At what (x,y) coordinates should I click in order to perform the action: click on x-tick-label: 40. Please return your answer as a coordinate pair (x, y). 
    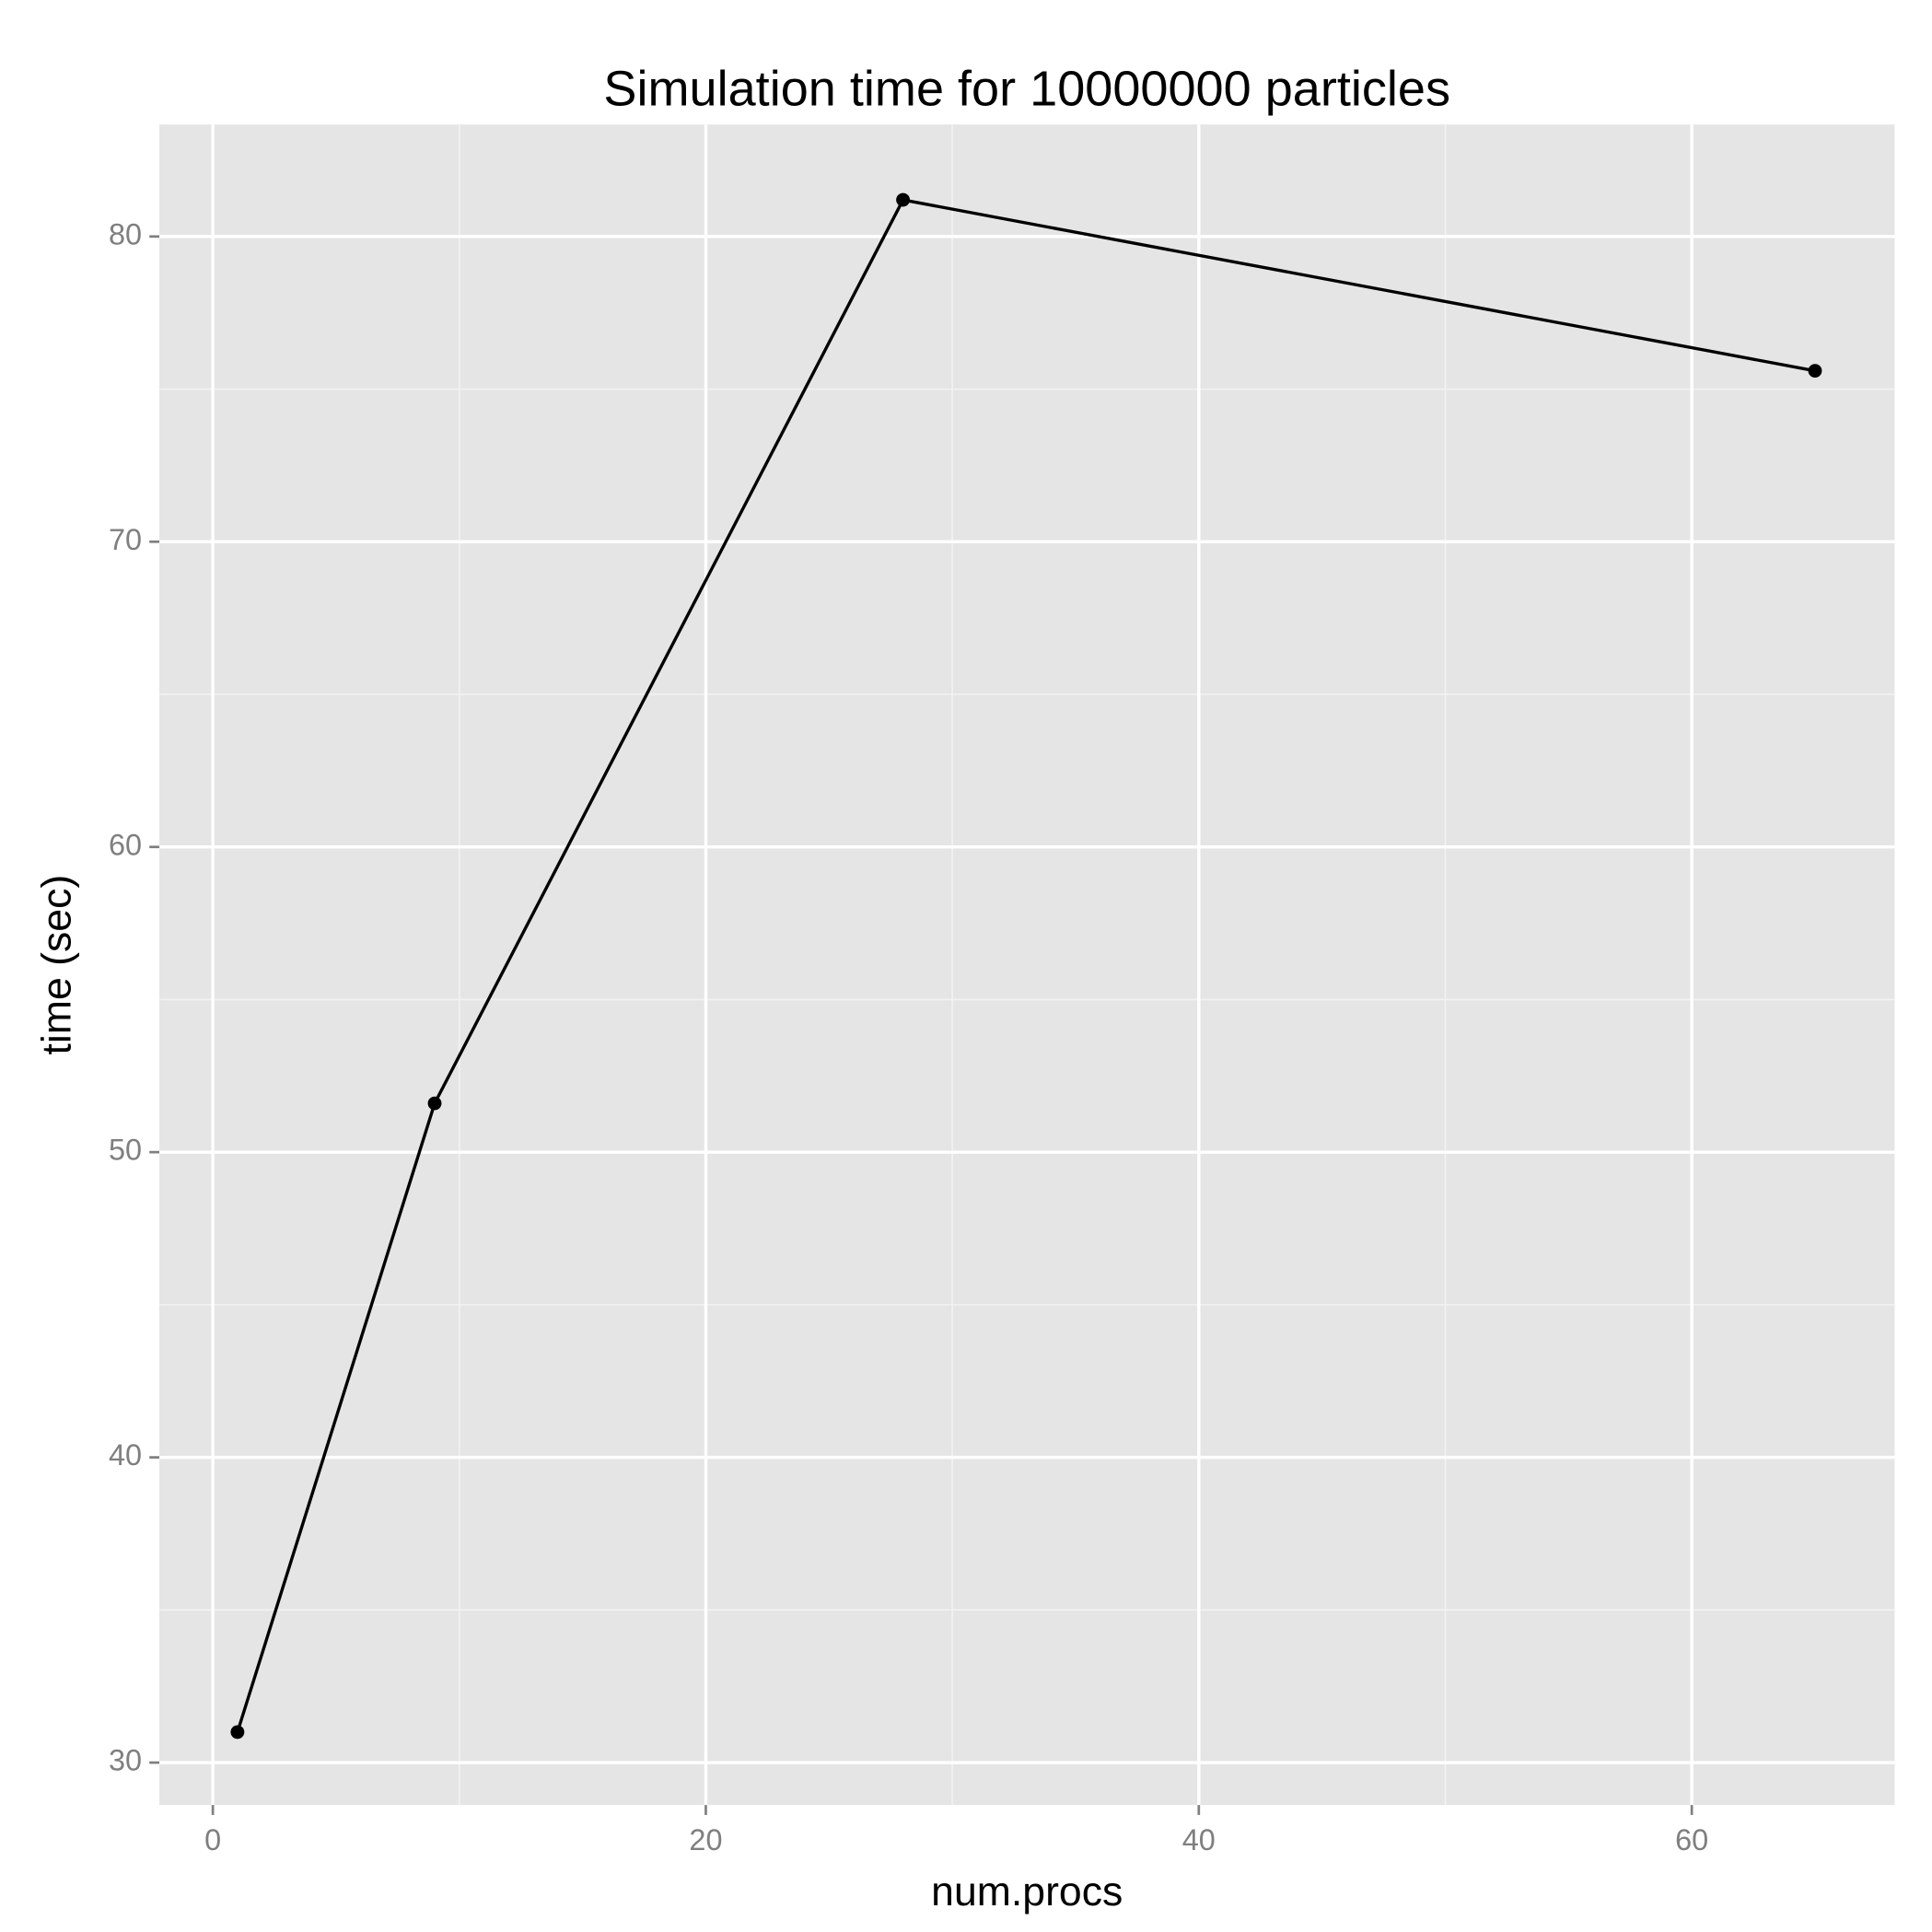
    Looking at the image, I should click on (1199, 1839).